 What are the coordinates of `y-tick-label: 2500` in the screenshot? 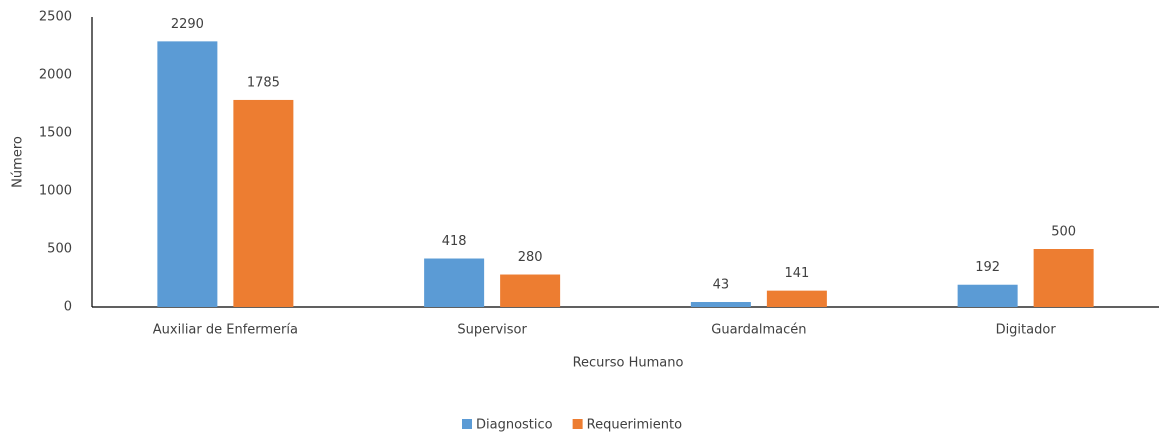 It's located at (55, 17).